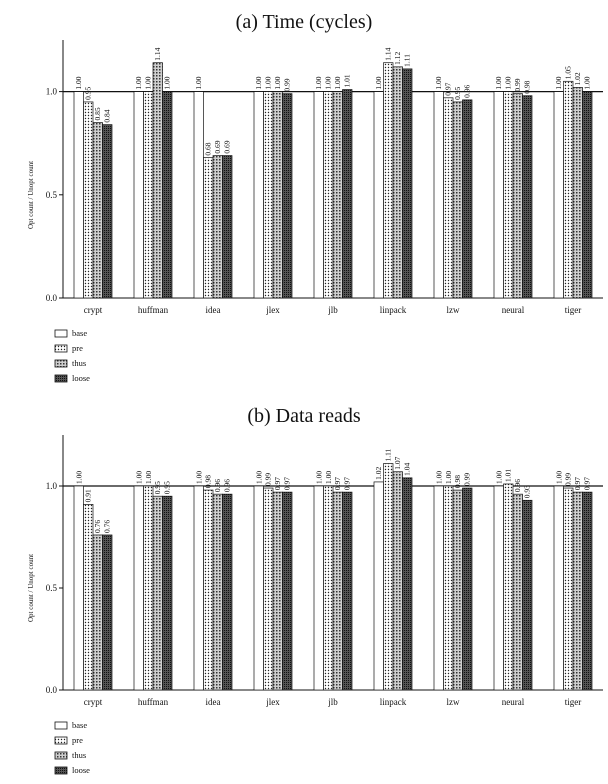 The width and height of the screenshot is (608, 784). Describe the element at coordinates (208, 590) in the screenshot. I see `bar-idea-pre` at that location.